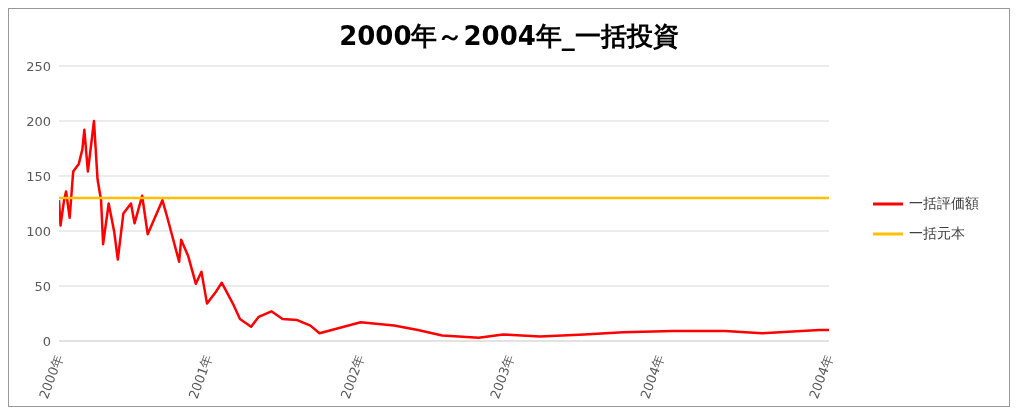  I want to click on y-tick-label: 150, so click(38, 176).